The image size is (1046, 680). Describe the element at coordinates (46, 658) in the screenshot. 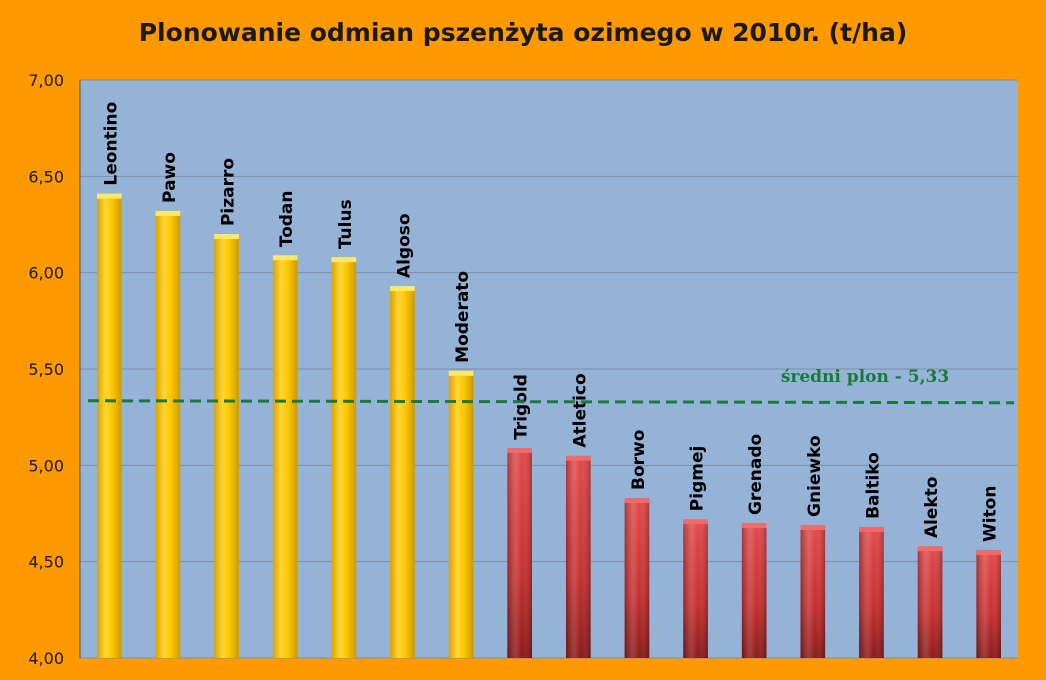

I see `y-tick-label: 4,00` at that location.